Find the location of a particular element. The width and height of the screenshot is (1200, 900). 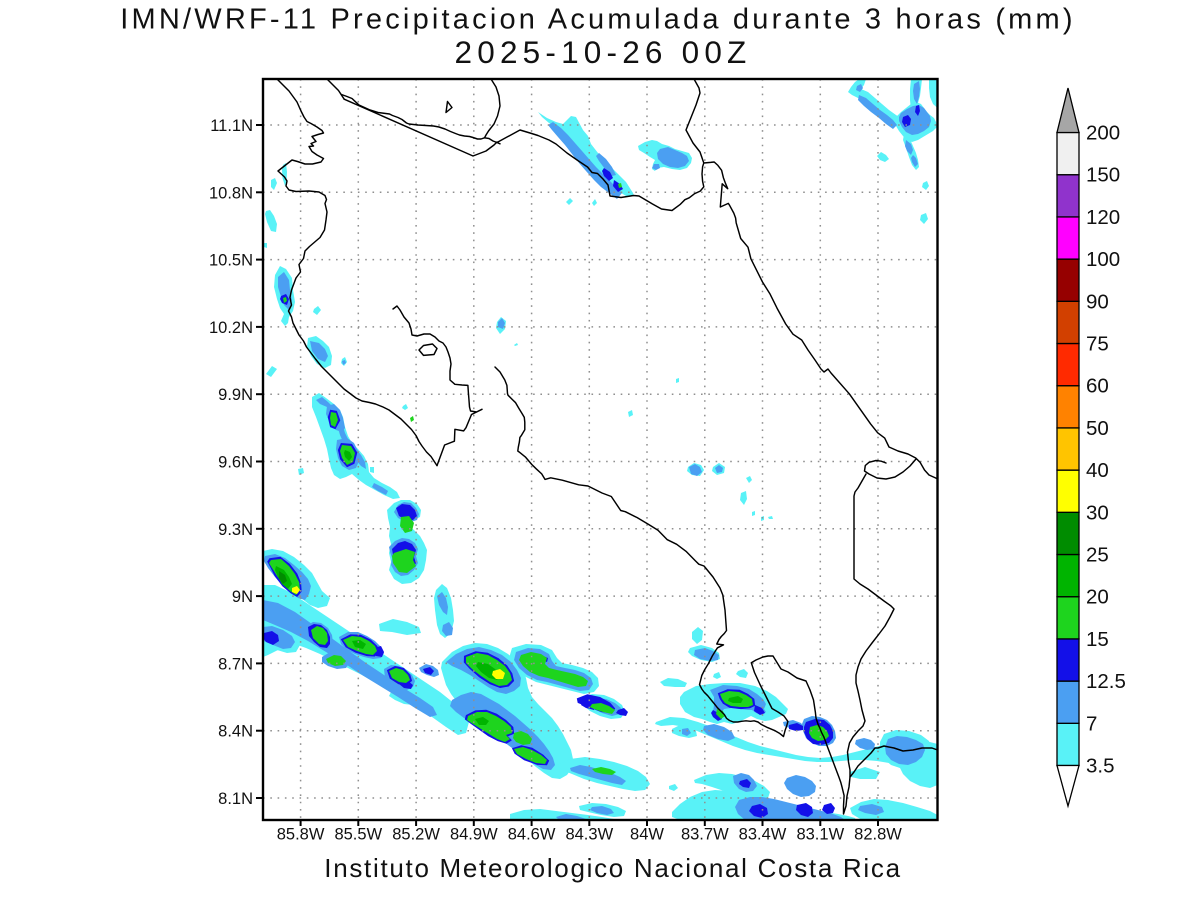

svg-text: 10.5N is located at coordinates (231, 261).